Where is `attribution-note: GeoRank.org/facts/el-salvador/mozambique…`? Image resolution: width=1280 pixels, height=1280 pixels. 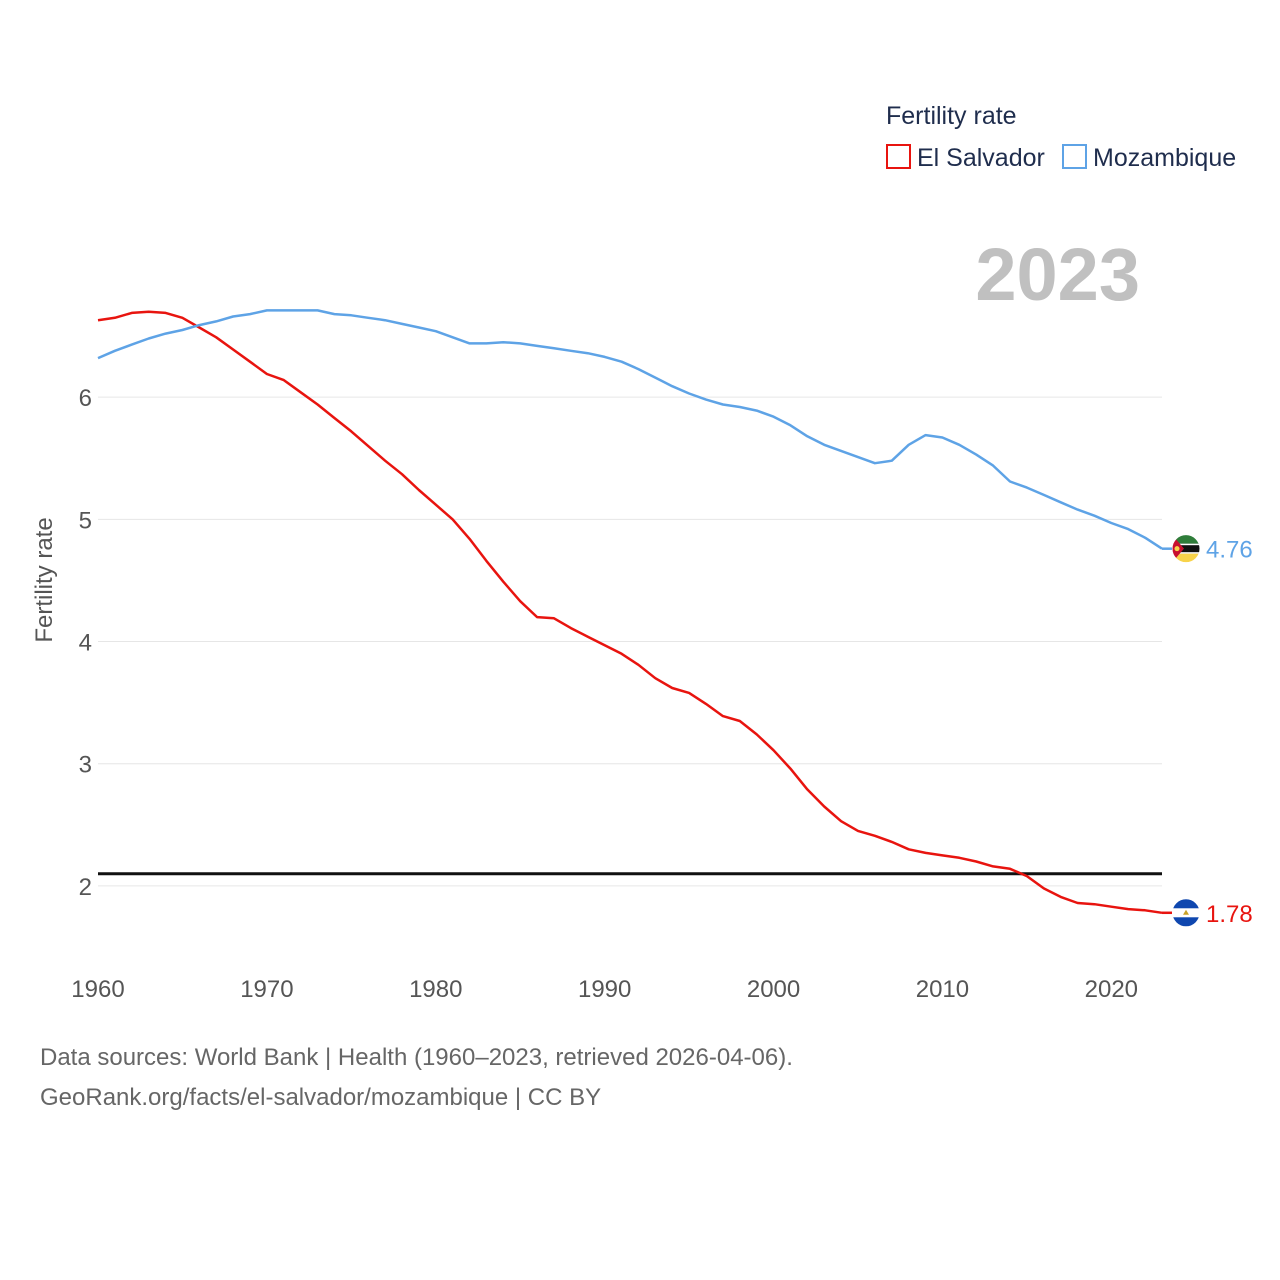
attribution-note: GeoRank.org/facts/el-salvador/mozambique… is located at coordinates (321, 1097).